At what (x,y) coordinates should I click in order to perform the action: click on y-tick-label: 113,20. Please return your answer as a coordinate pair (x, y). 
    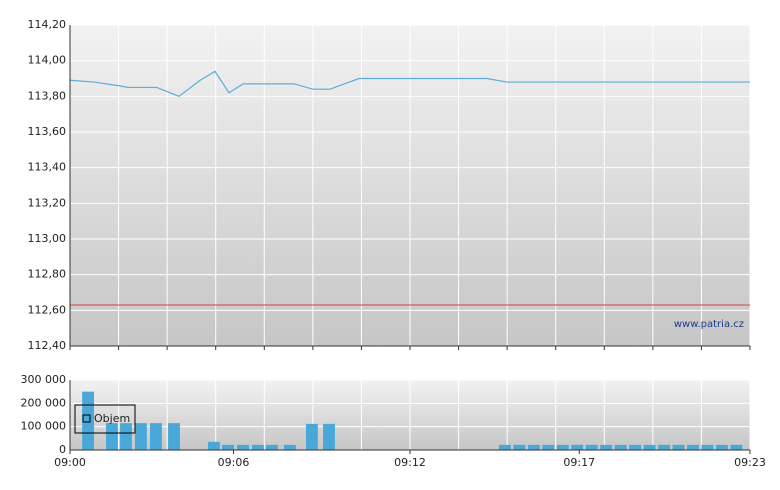
    Looking at the image, I should click on (47, 202).